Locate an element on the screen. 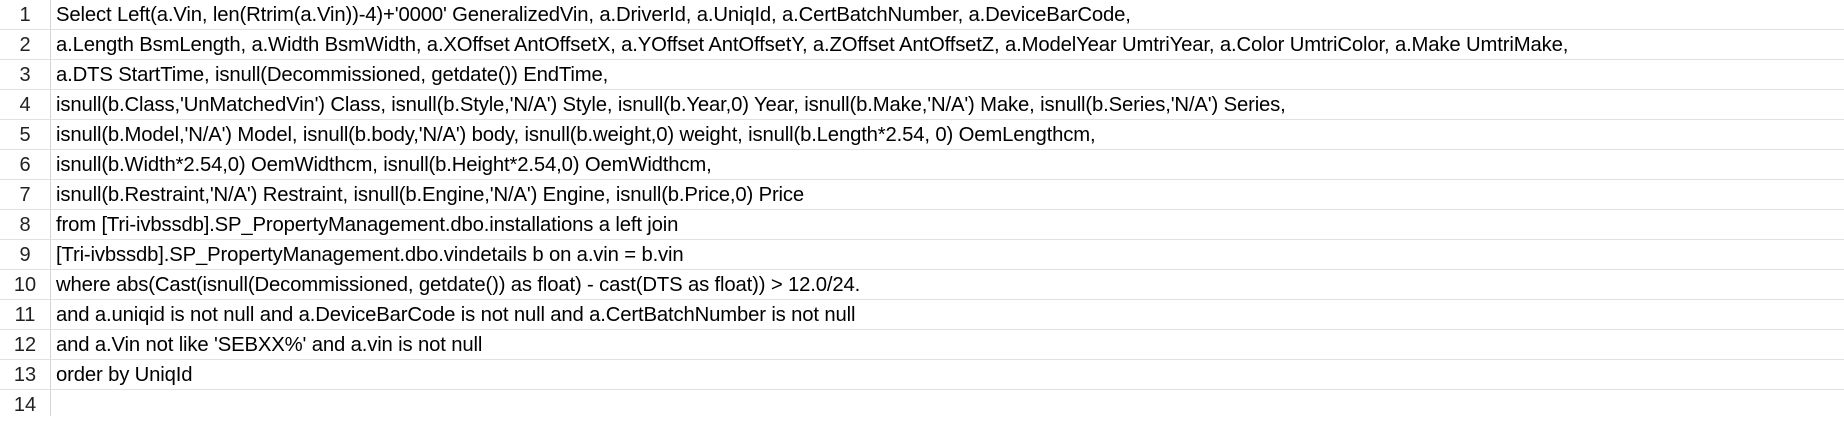  row-number: 3 is located at coordinates (25, 74).